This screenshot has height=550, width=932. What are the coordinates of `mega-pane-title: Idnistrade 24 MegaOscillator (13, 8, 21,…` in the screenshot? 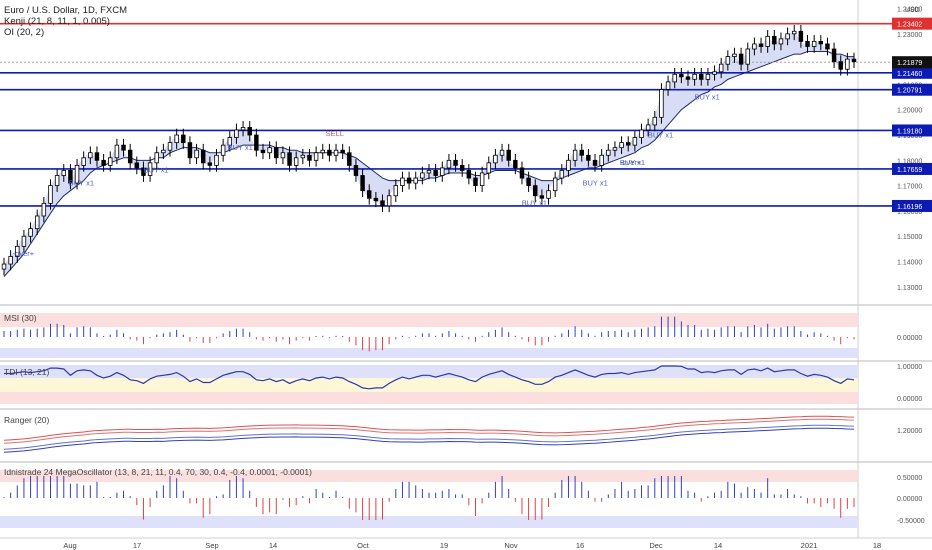 It's located at (158, 472).